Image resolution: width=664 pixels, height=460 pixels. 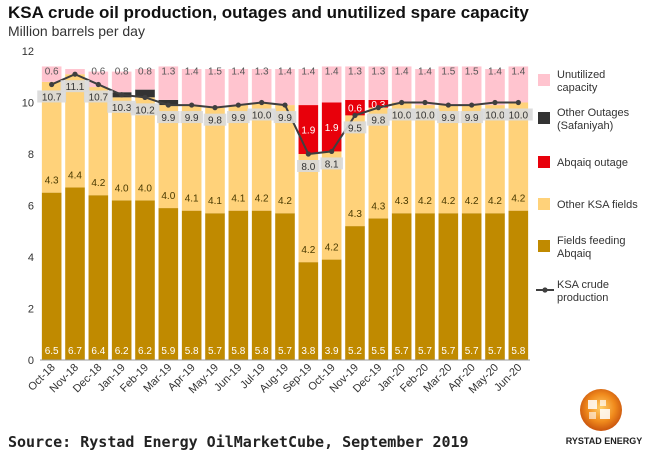 What do you see at coordinates (31, 207) in the screenshot?
I see `y-tick-label: 6` at bounding box center [31, 207].